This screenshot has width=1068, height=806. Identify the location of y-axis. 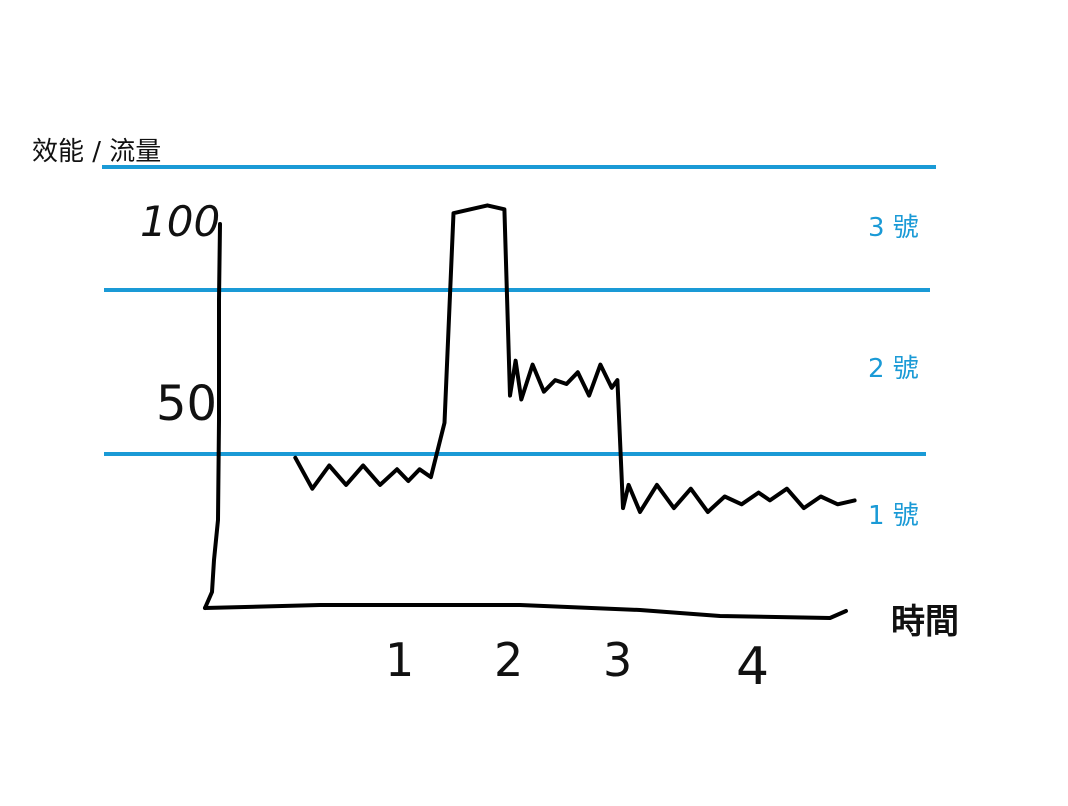
(212, 416).